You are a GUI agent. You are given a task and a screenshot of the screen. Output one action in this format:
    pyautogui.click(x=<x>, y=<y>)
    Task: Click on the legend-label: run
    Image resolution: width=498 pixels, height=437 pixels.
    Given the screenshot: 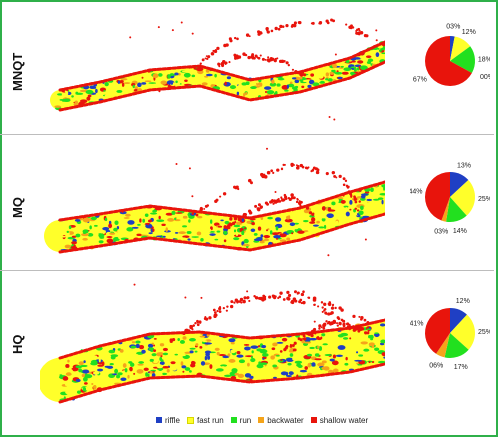 What is the action you would take?
    pyautogui.click(x=245, y=420)
    